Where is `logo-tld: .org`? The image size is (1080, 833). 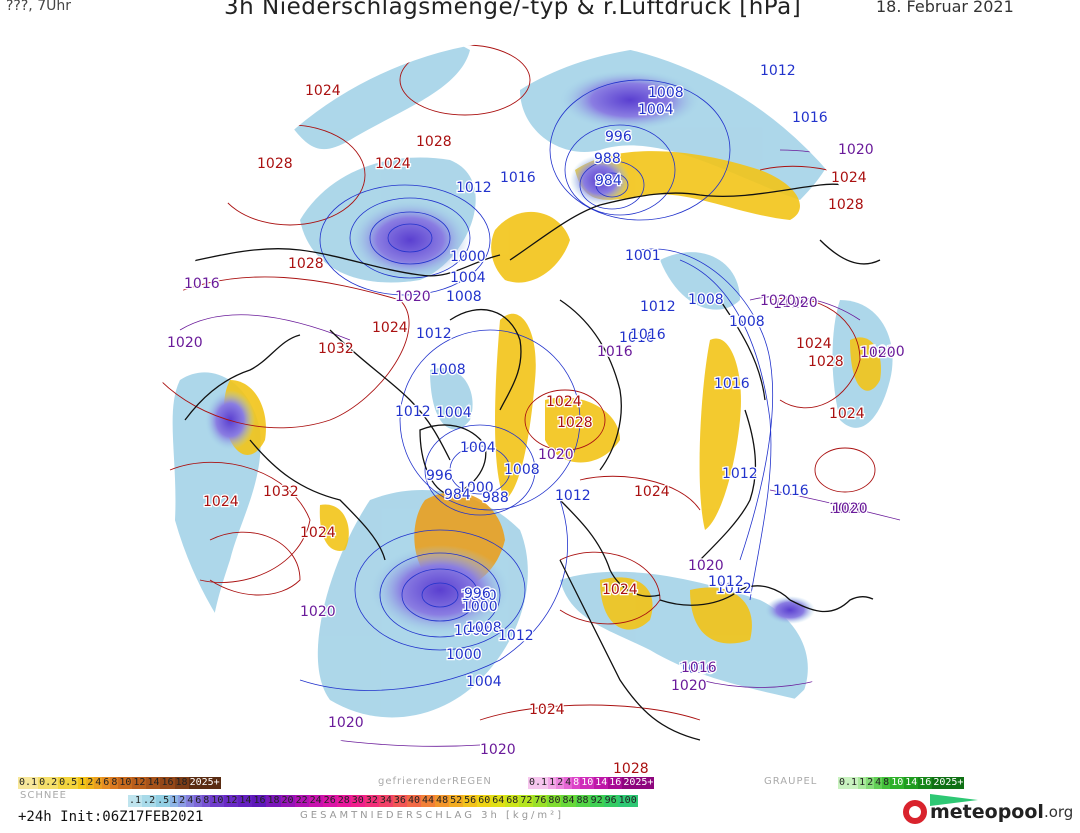
logo-tld: .org is located at coordinates (1058, 812).